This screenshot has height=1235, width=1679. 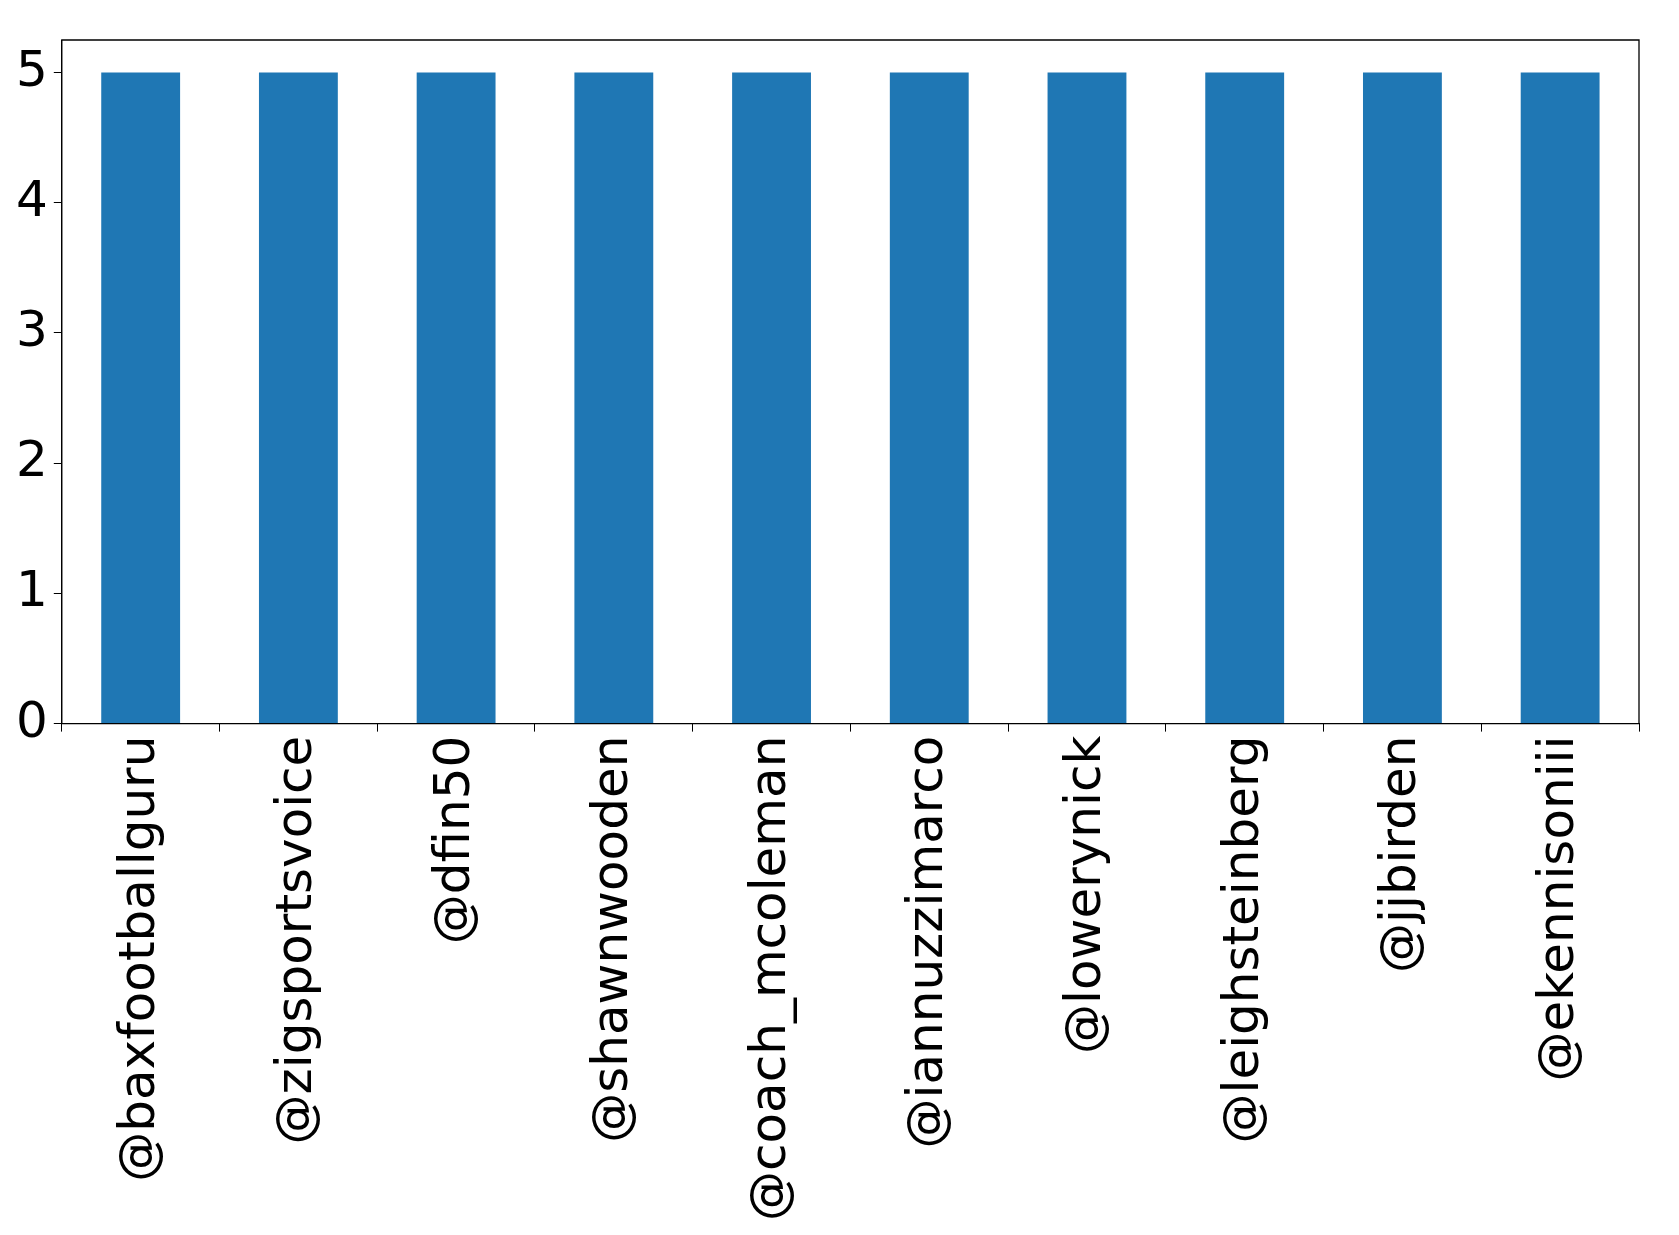 What do you see at coordinates (32, 589) in the screenshot?
I see `y-tick-label: 1` at bounding box center [32, 589].